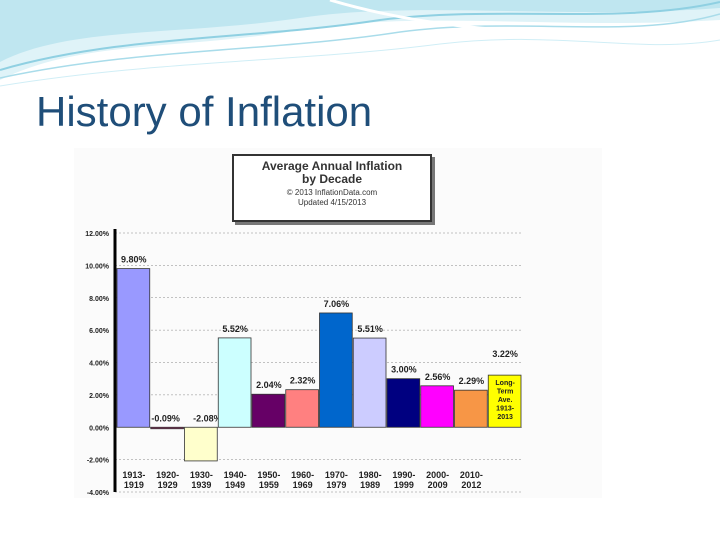 The width and height of the screenshot is (720, 540). What do you see at coordinates (437, 475) in the screenshot?
I see `category-label: 2000-` at bounding box center [437, 475].